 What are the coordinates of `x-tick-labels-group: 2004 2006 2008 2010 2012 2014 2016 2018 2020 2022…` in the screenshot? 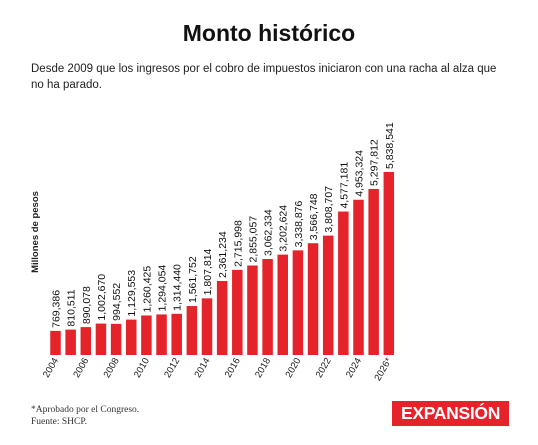 It's located at (218, 369).